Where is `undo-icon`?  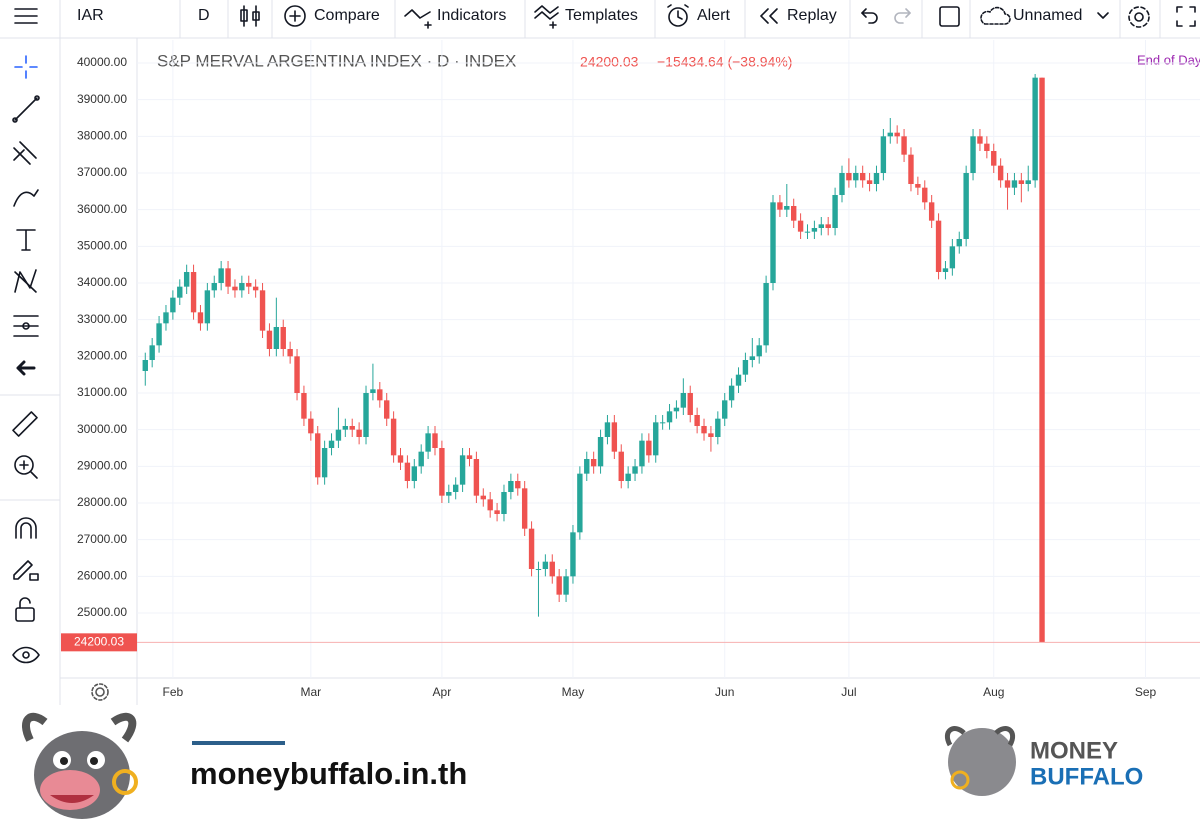 undo-icon is located at coordinates (869, 16).